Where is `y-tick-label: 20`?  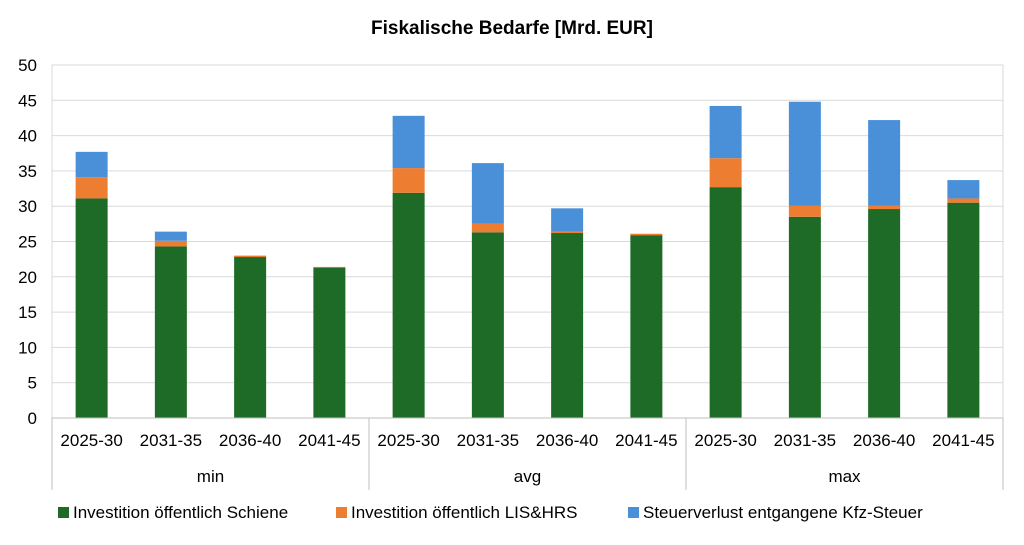 y-tick-label: 20 is located at coordinates (27, 277).